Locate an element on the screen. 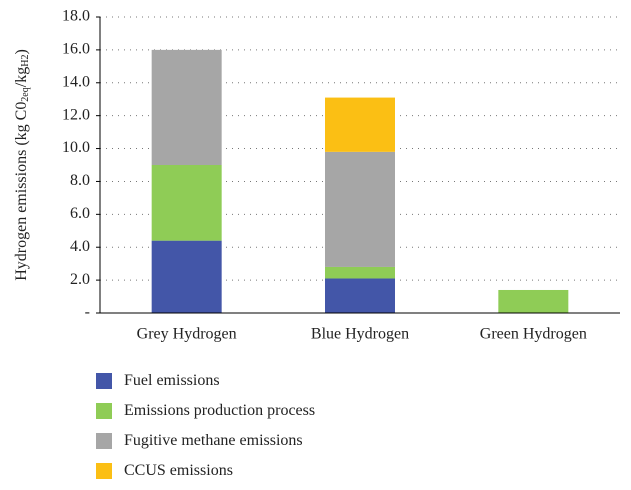 This screenshot has height=490, width=631. x-tick-label: Blue Hydrogen is located at coordinates (360, 334).